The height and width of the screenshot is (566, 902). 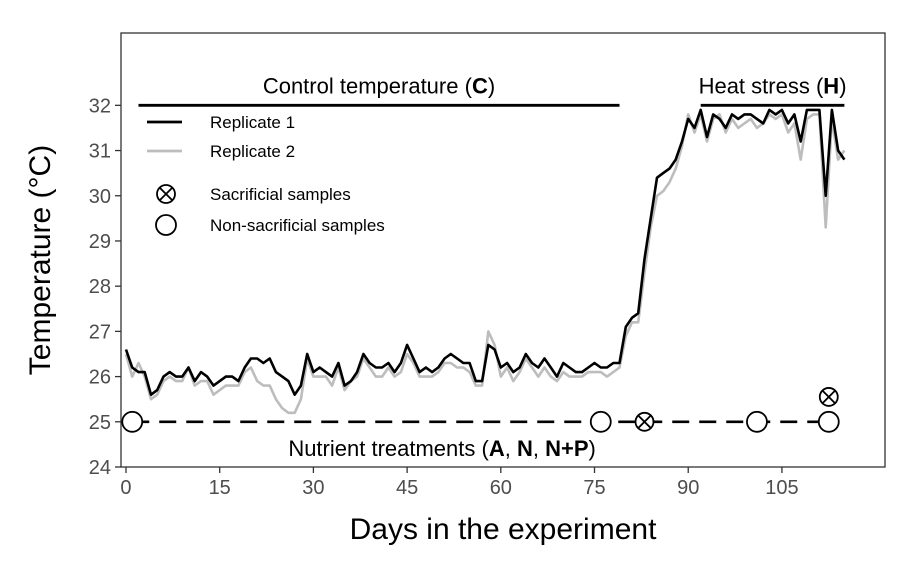 What do you see at coordinates (501, 488) in the screenshot?
I see `x-tick-label: 60` at bounding box center [501, 488].